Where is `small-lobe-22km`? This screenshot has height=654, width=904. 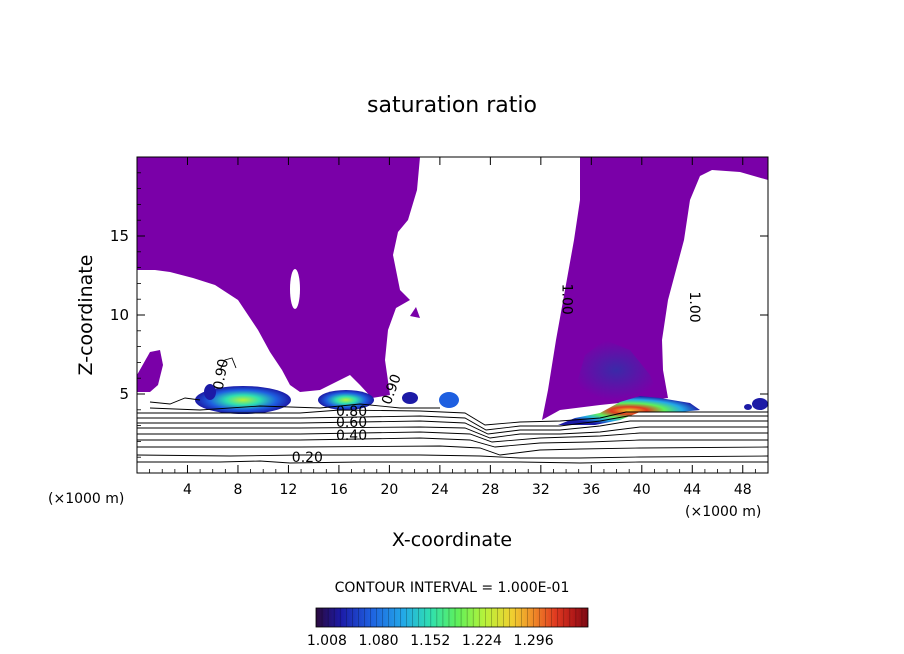
small-lobe-22km is located at coordinates (415, 312).